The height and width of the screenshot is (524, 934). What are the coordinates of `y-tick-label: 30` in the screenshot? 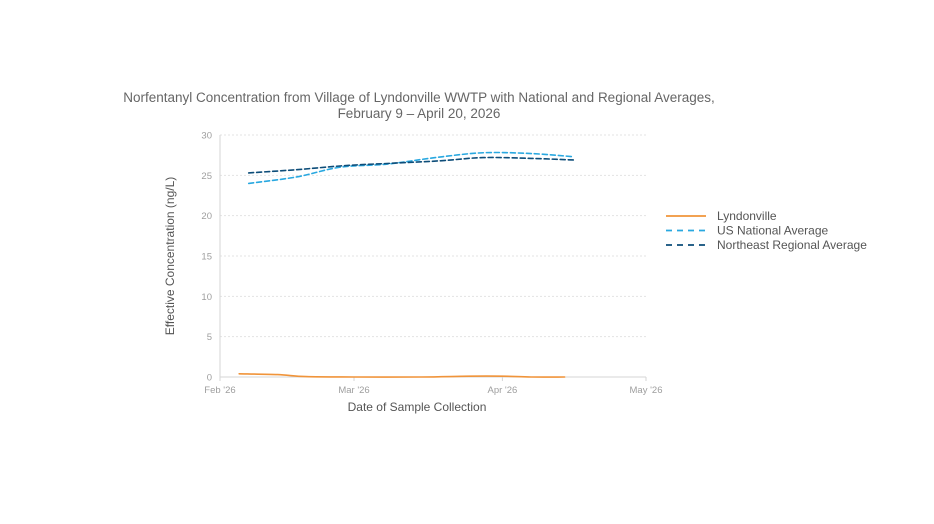 It's located at (206, 136).